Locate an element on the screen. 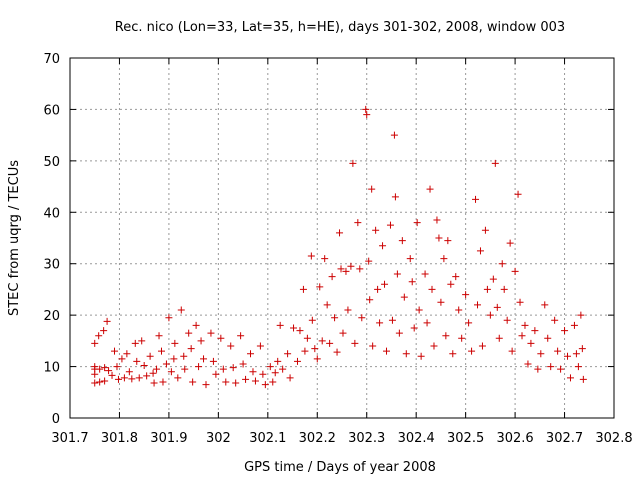 Image resolution: width=640 pixels, height=480 pixels. y-tick-label: 30 is located at coordinates (51, 265).